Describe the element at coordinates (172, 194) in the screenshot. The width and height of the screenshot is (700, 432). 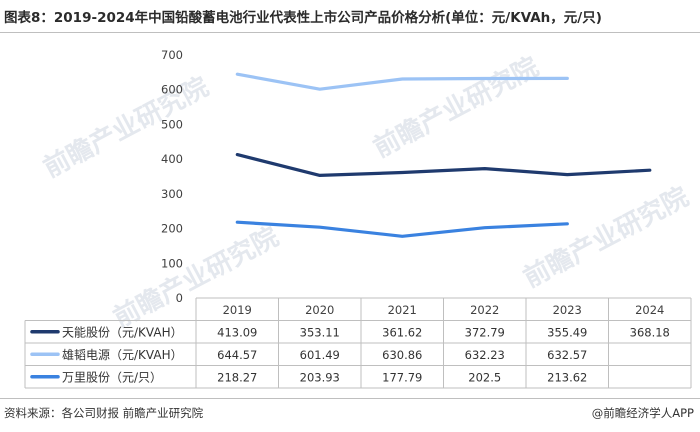
I see `y-tick-label: 300` at that location.